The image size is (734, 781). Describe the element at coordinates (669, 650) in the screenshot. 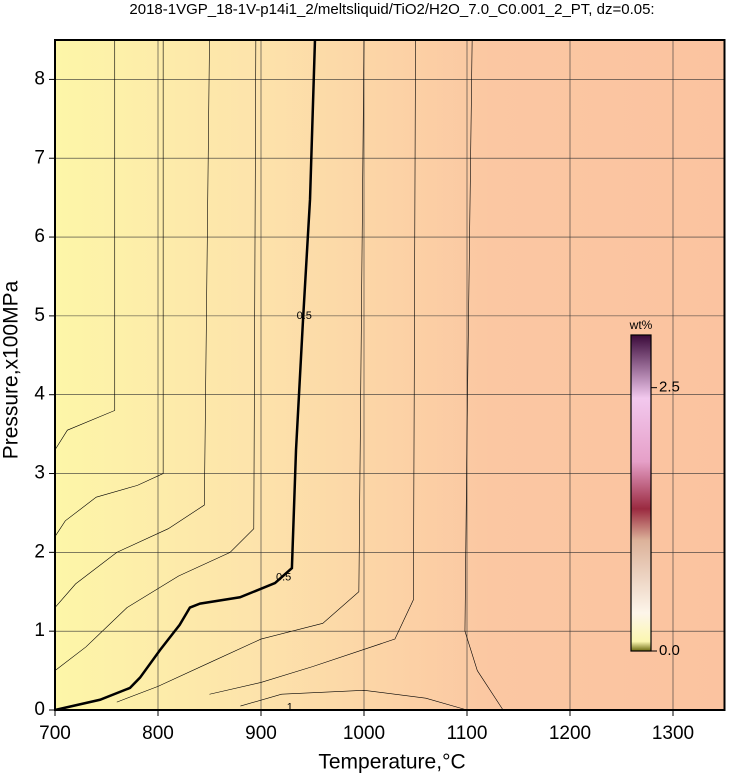

I see `colorbar-tick-label: 0.0` at that location.